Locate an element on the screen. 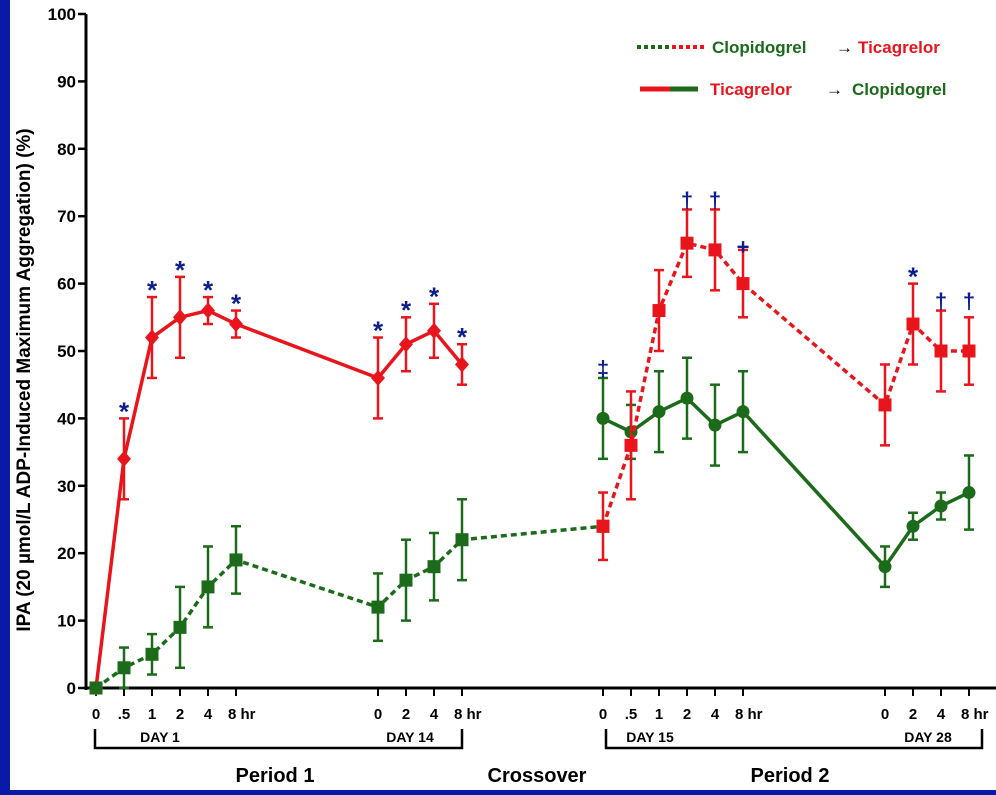 This screenshot has width=996, height=795. y-tick-label: 10 is located at coordinates (66, 621).